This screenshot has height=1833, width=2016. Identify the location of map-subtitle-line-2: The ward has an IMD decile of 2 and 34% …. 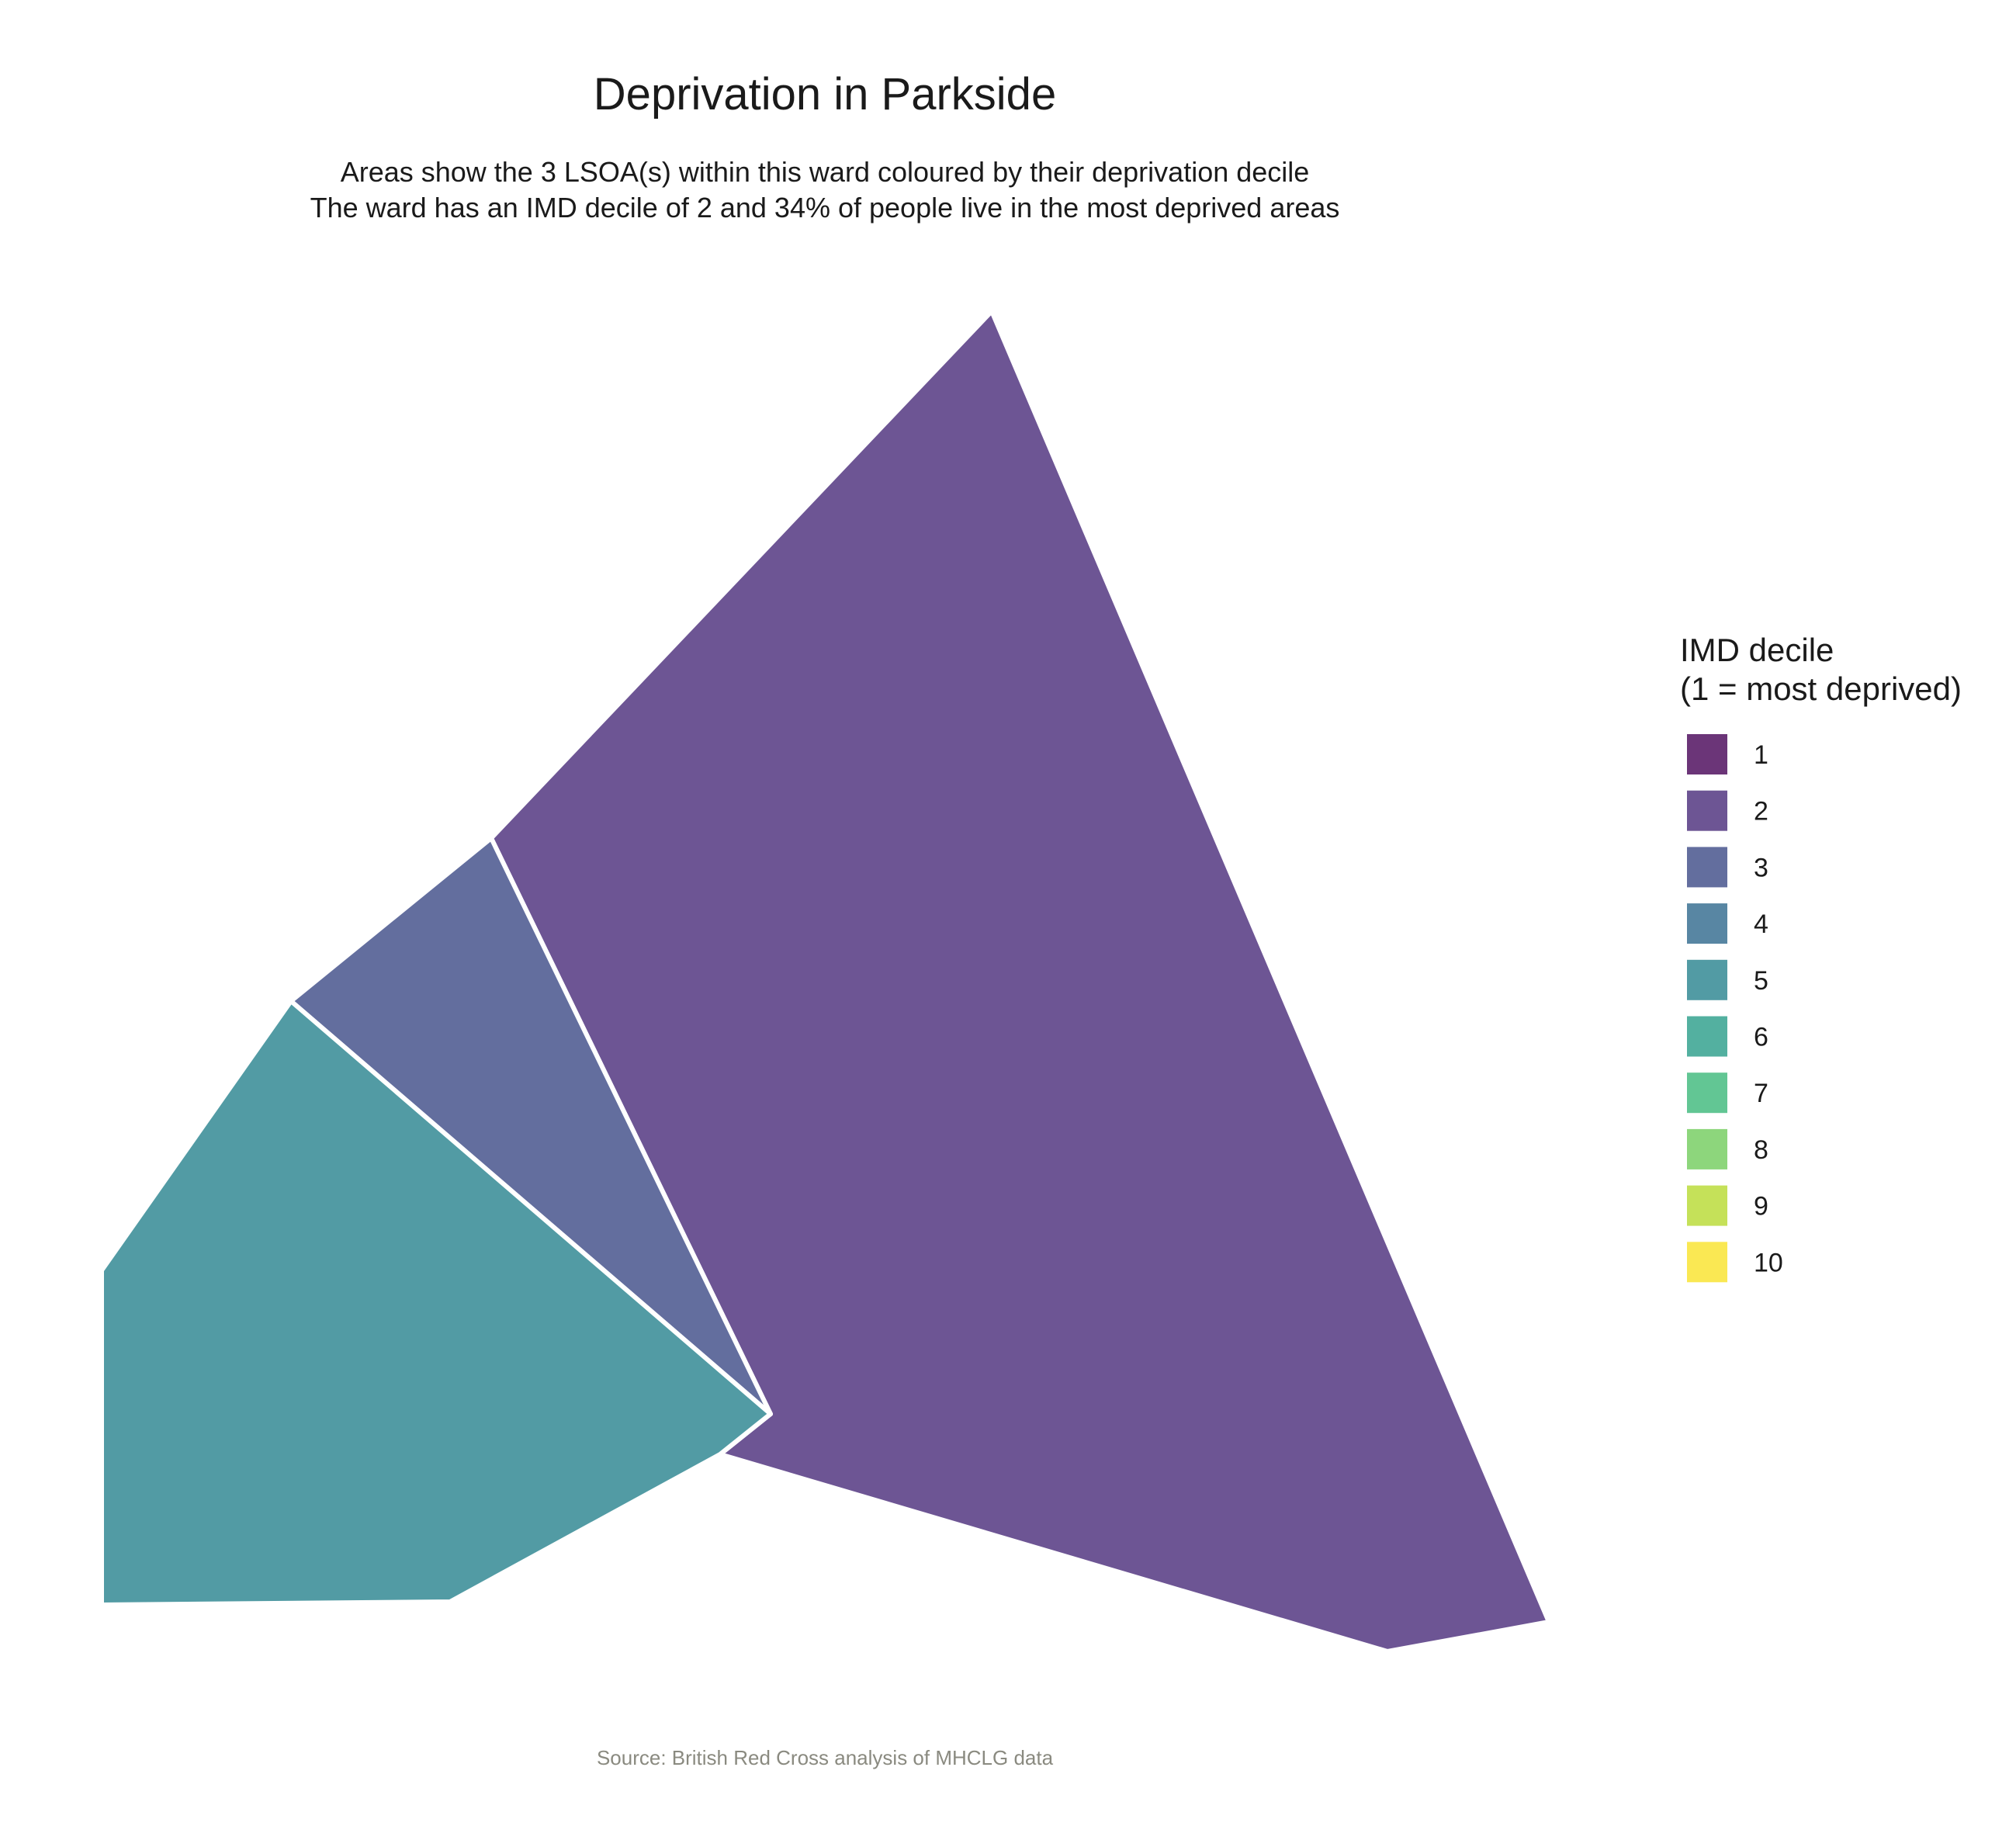
(825, 207).